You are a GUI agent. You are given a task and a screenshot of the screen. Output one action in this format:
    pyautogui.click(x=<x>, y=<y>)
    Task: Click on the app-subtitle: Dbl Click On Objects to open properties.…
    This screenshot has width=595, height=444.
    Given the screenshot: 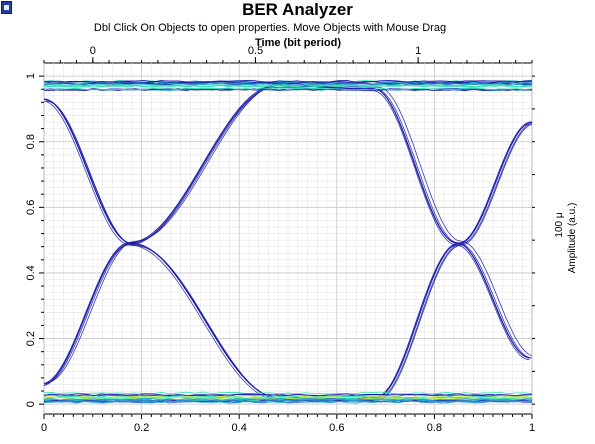 What is the action you would take?
    pyautogui.click(x=270, y=28)
    